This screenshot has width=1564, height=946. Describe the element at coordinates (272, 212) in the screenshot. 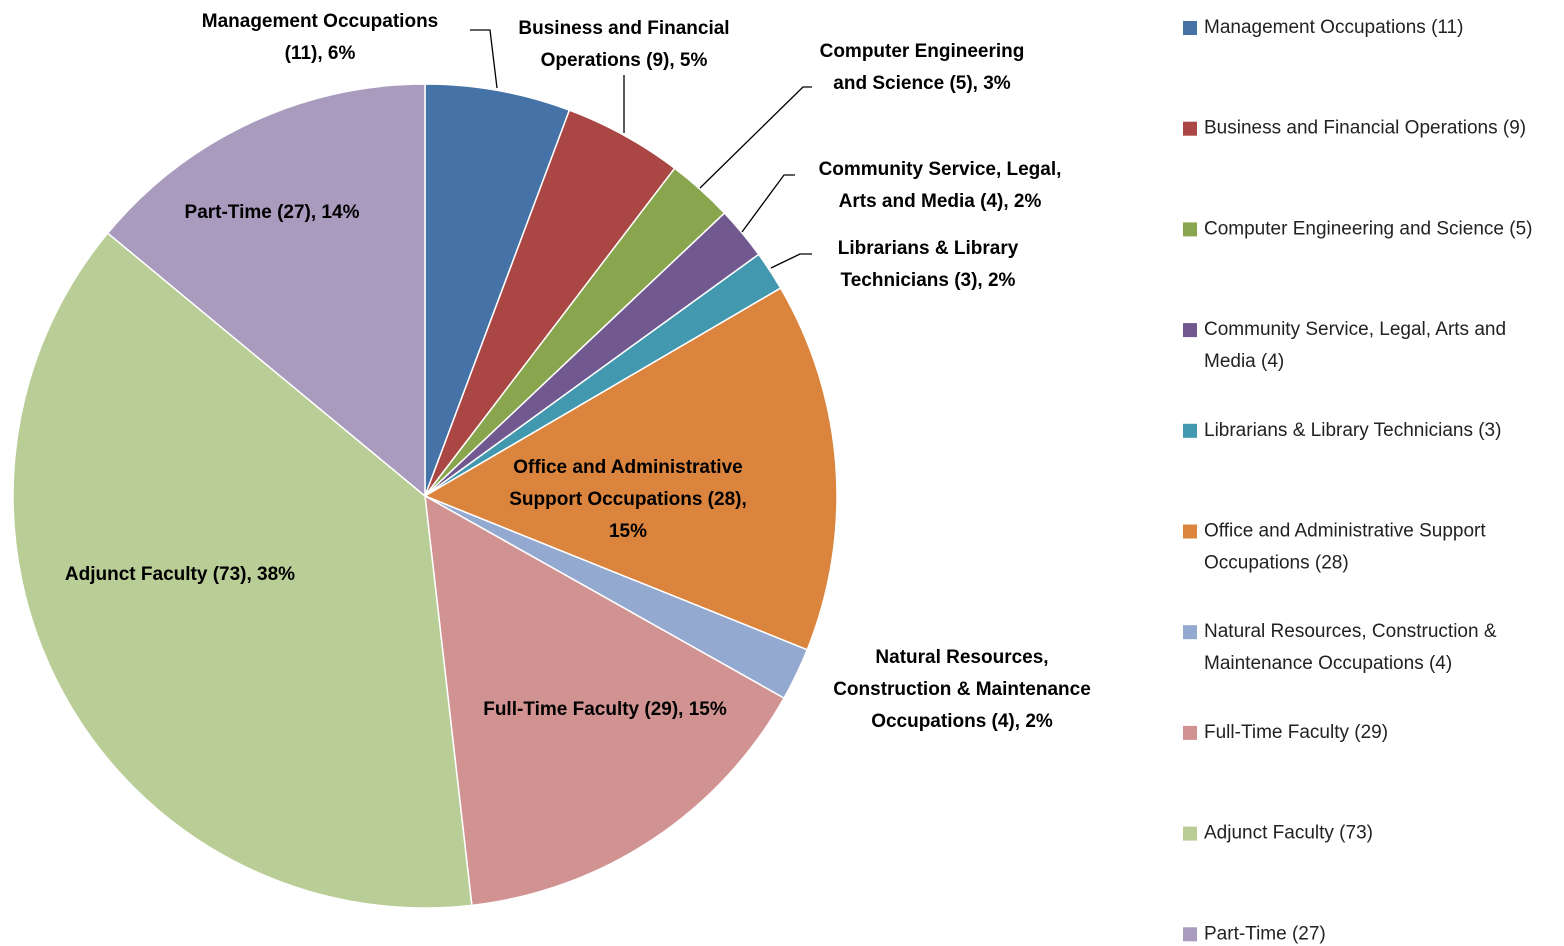

I see `data-label: Part-Time (27), 14%` at that location.